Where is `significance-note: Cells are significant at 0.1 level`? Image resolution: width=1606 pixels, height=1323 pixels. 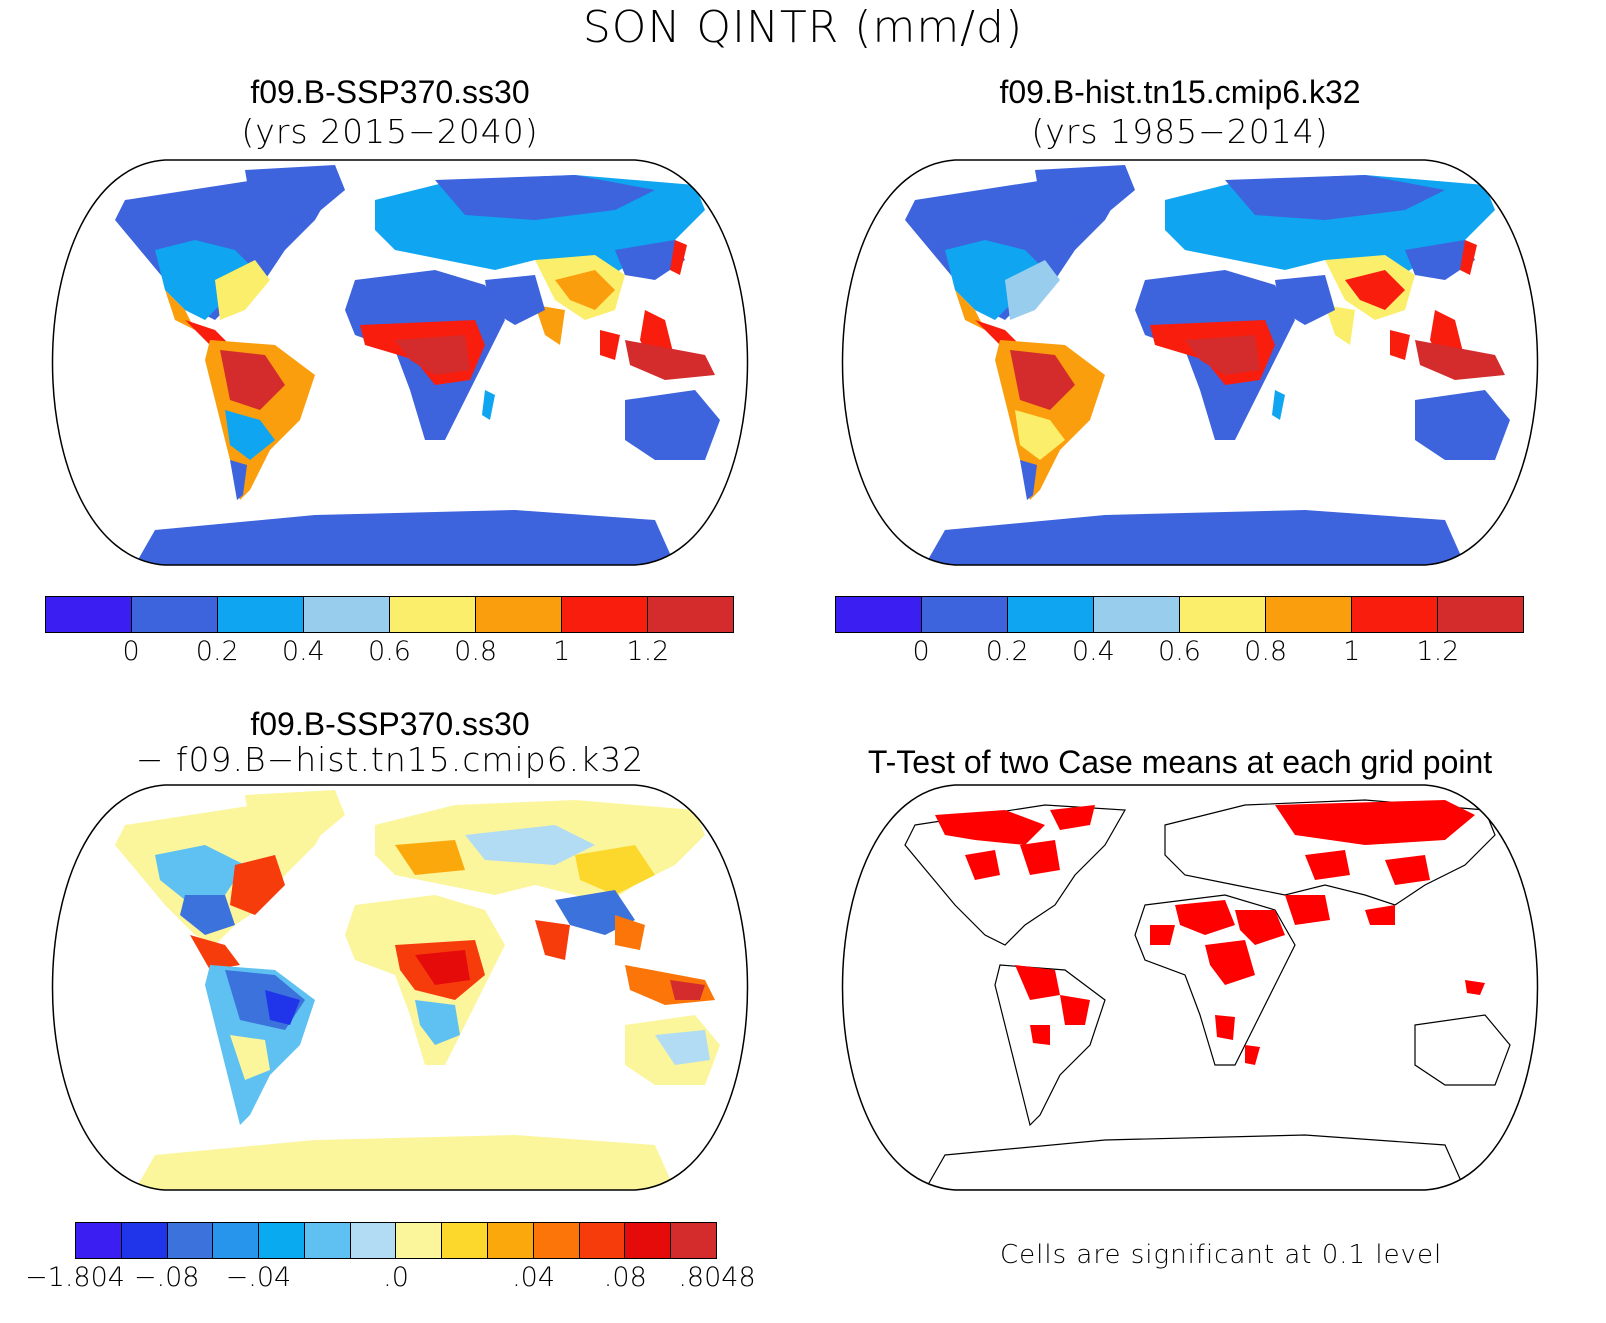
significance-note: Cells are significant at 0.1 level is located at coordinates (1221, 1255).